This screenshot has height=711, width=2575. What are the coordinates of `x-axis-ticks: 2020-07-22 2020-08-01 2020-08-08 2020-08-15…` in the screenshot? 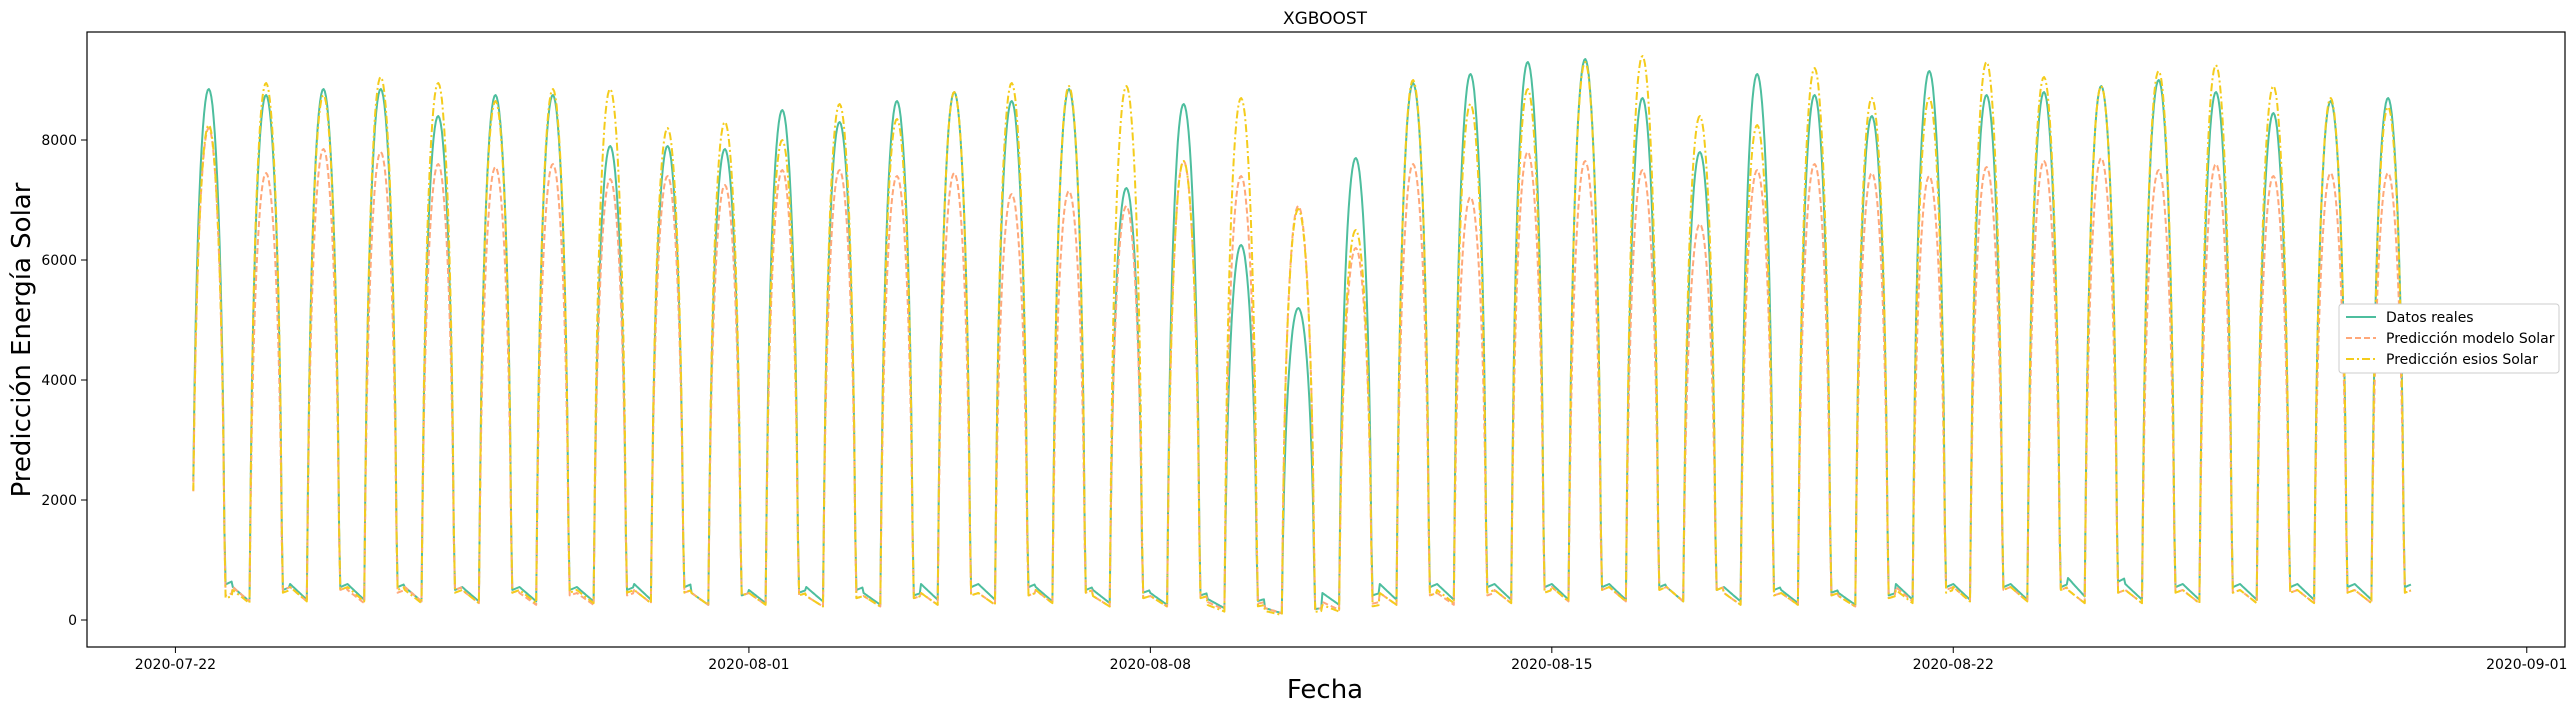 It's located at (1351, 660).